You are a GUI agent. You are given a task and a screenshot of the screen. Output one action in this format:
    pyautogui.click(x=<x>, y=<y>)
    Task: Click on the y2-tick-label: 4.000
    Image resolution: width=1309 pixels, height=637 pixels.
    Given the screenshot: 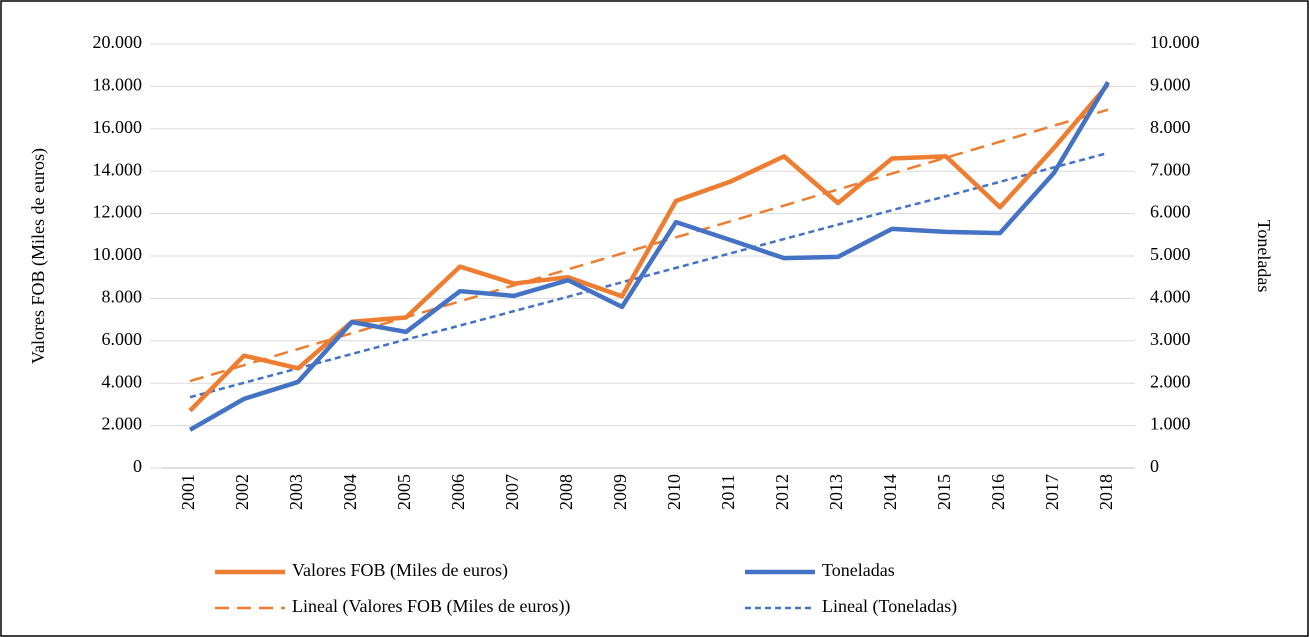 What is the action you would take?
    pyautogui.click(x=1170, y=297)
    